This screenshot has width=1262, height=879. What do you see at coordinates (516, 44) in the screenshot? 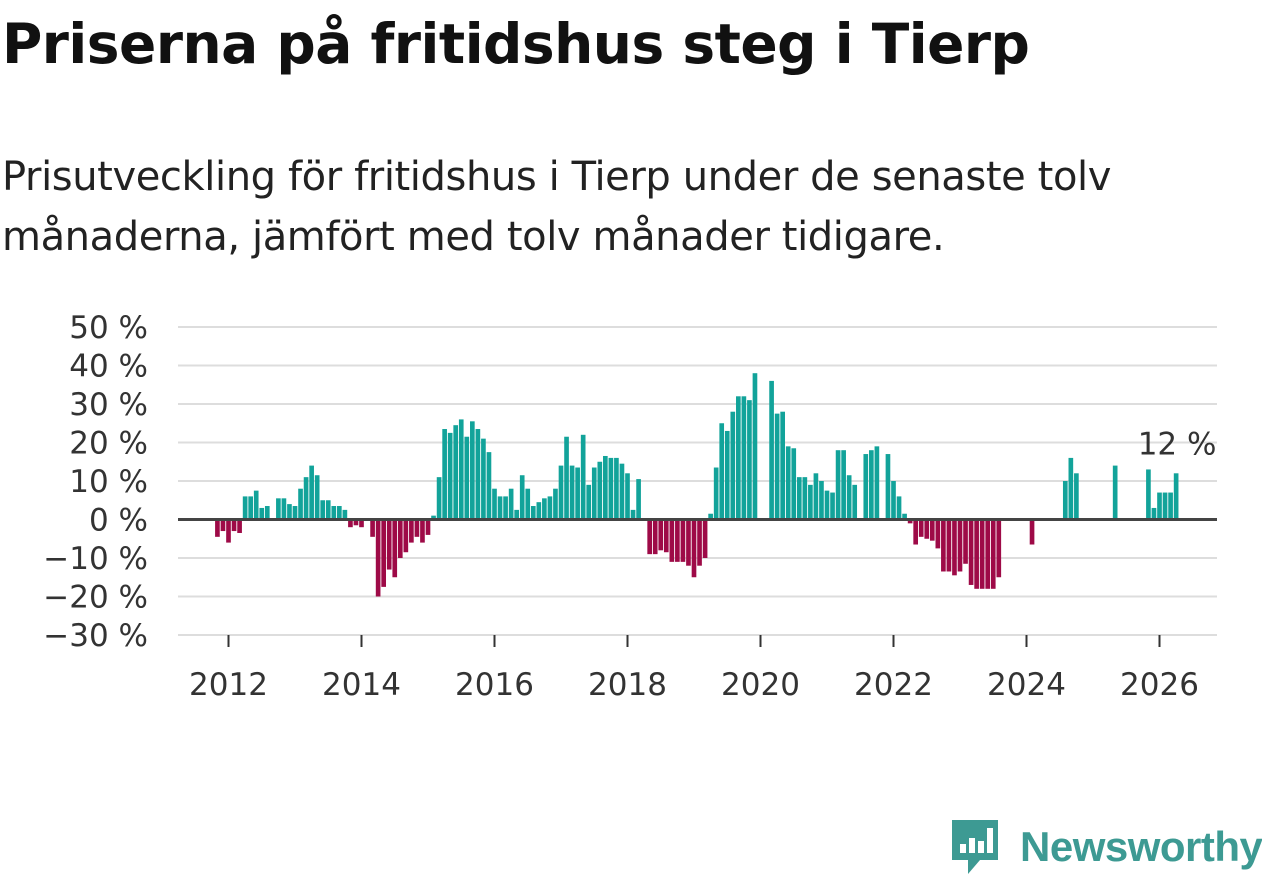
I see `chart-title: Priserna på fritidshus steg i Tierp` at bounding box center [516, 44].